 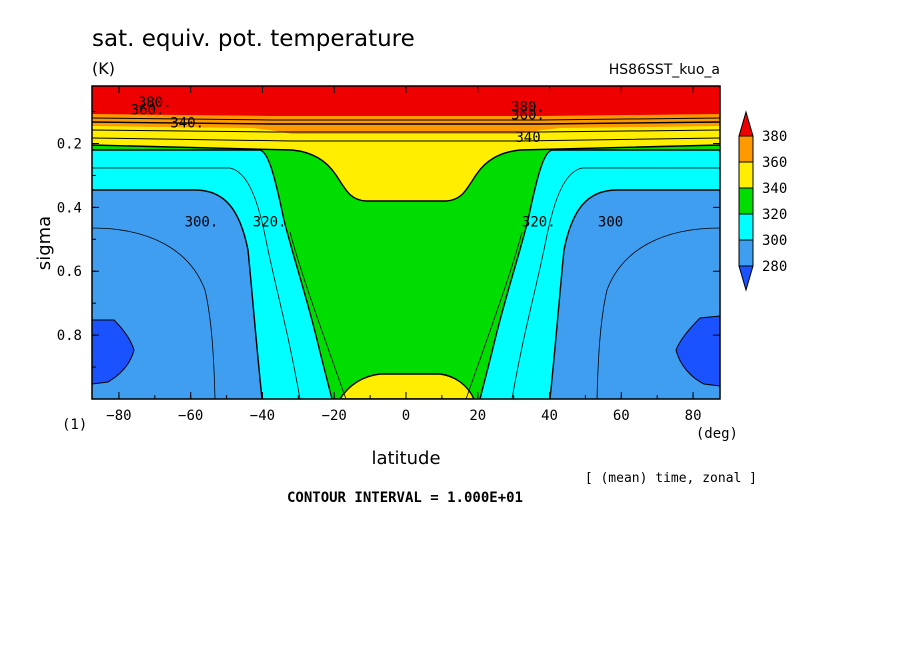 I want to click on contour-300-right, so click(x=634, y=294).